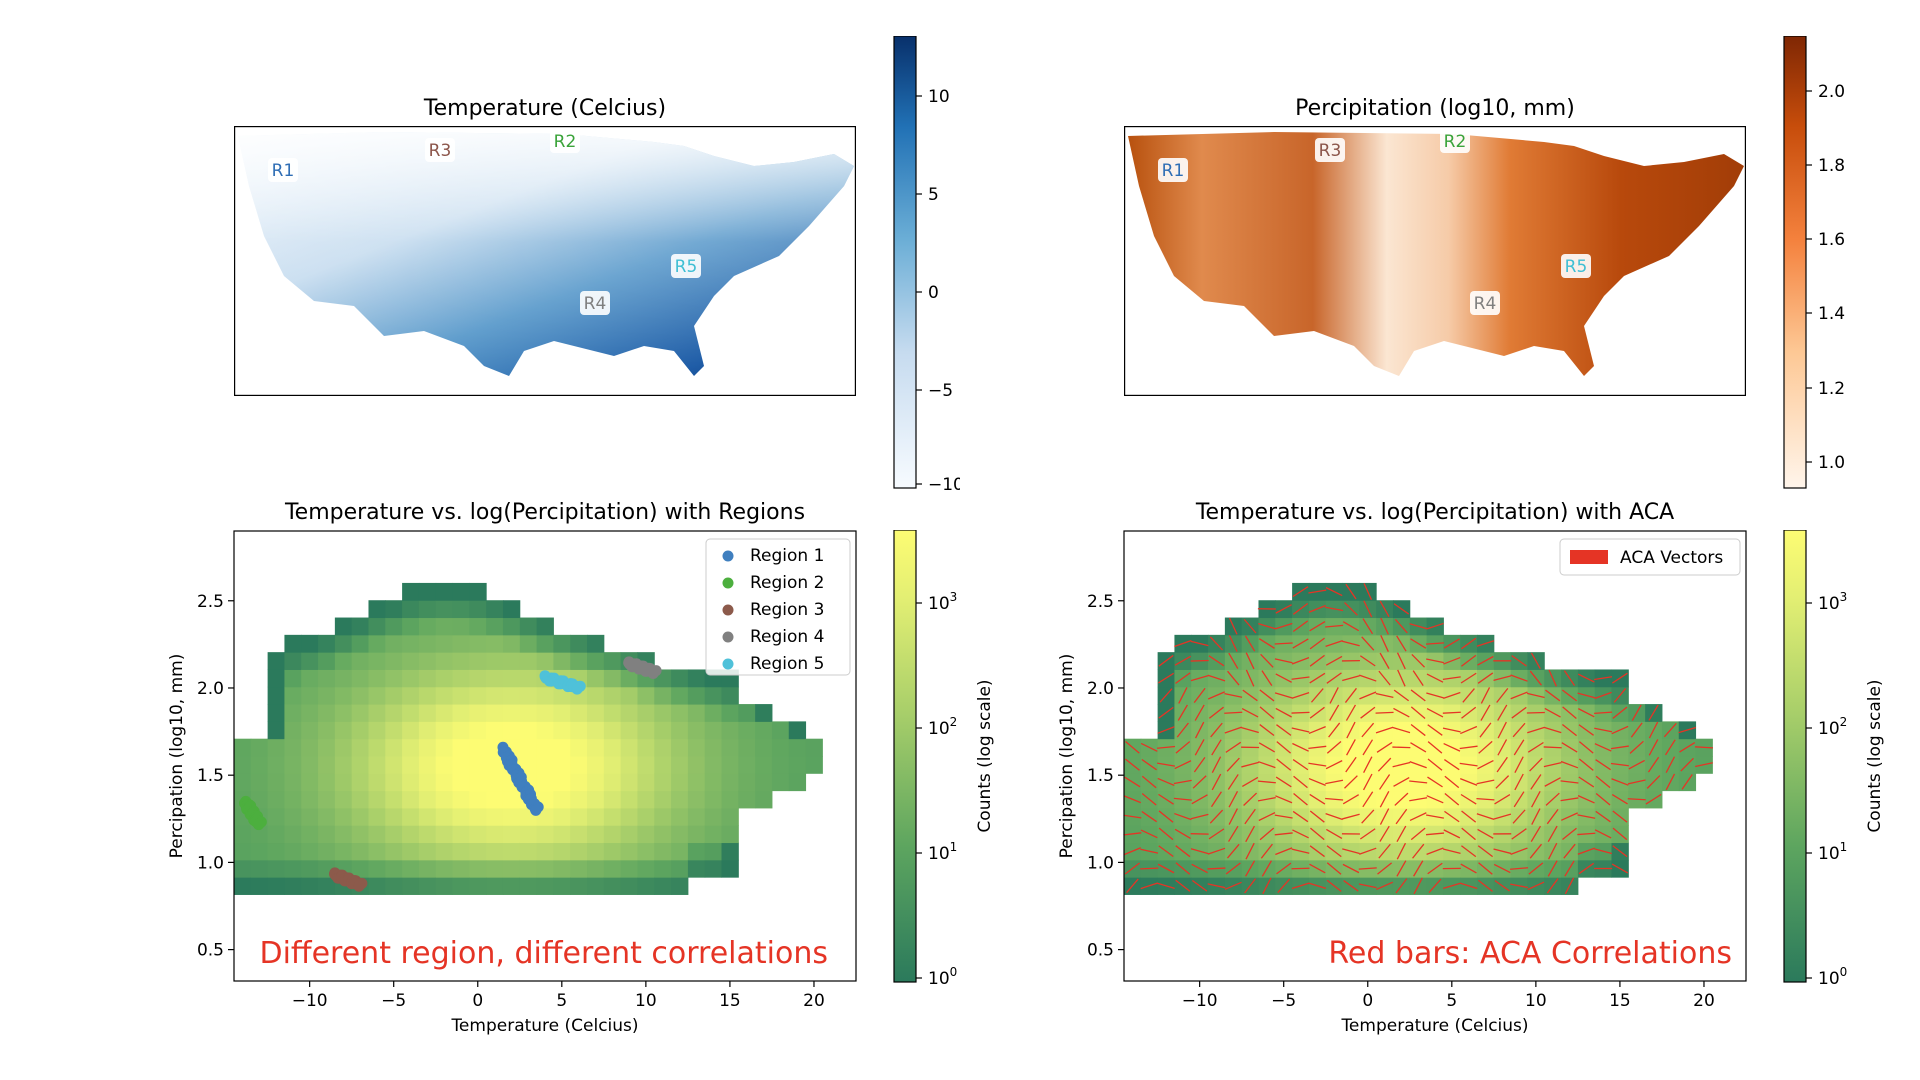 The image size is (1920, 1080). Describe the element at coordinates (728, 556) in the screenshot. I see `legend-marker` at that location.